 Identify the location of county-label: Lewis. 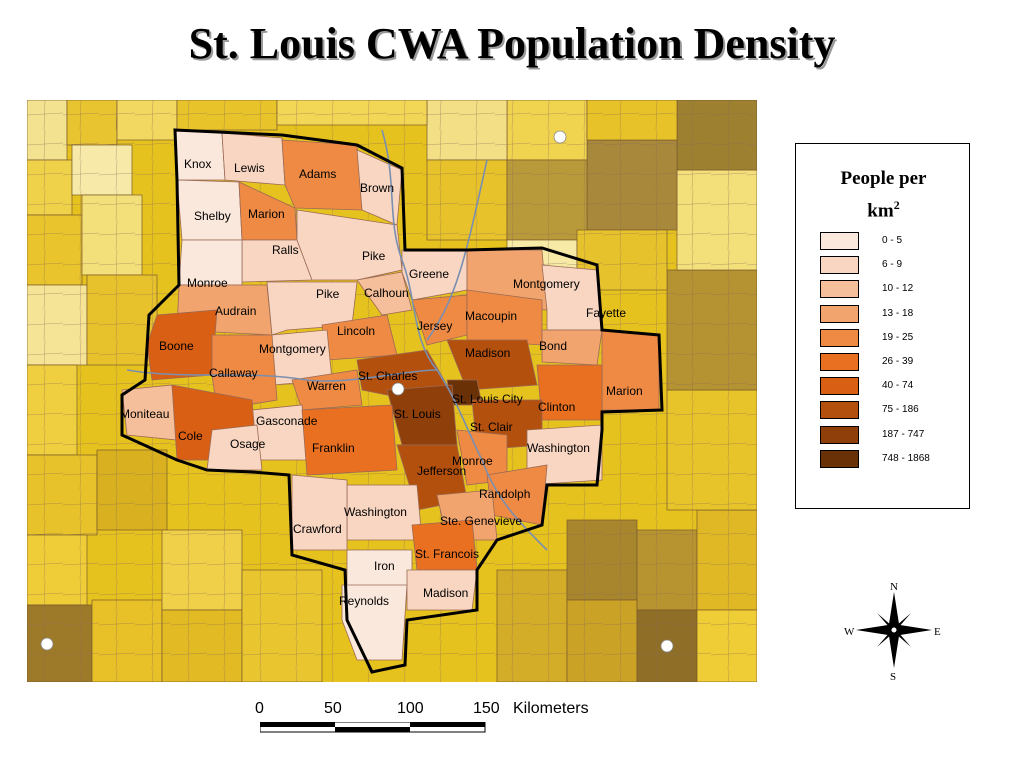
(249, 168).